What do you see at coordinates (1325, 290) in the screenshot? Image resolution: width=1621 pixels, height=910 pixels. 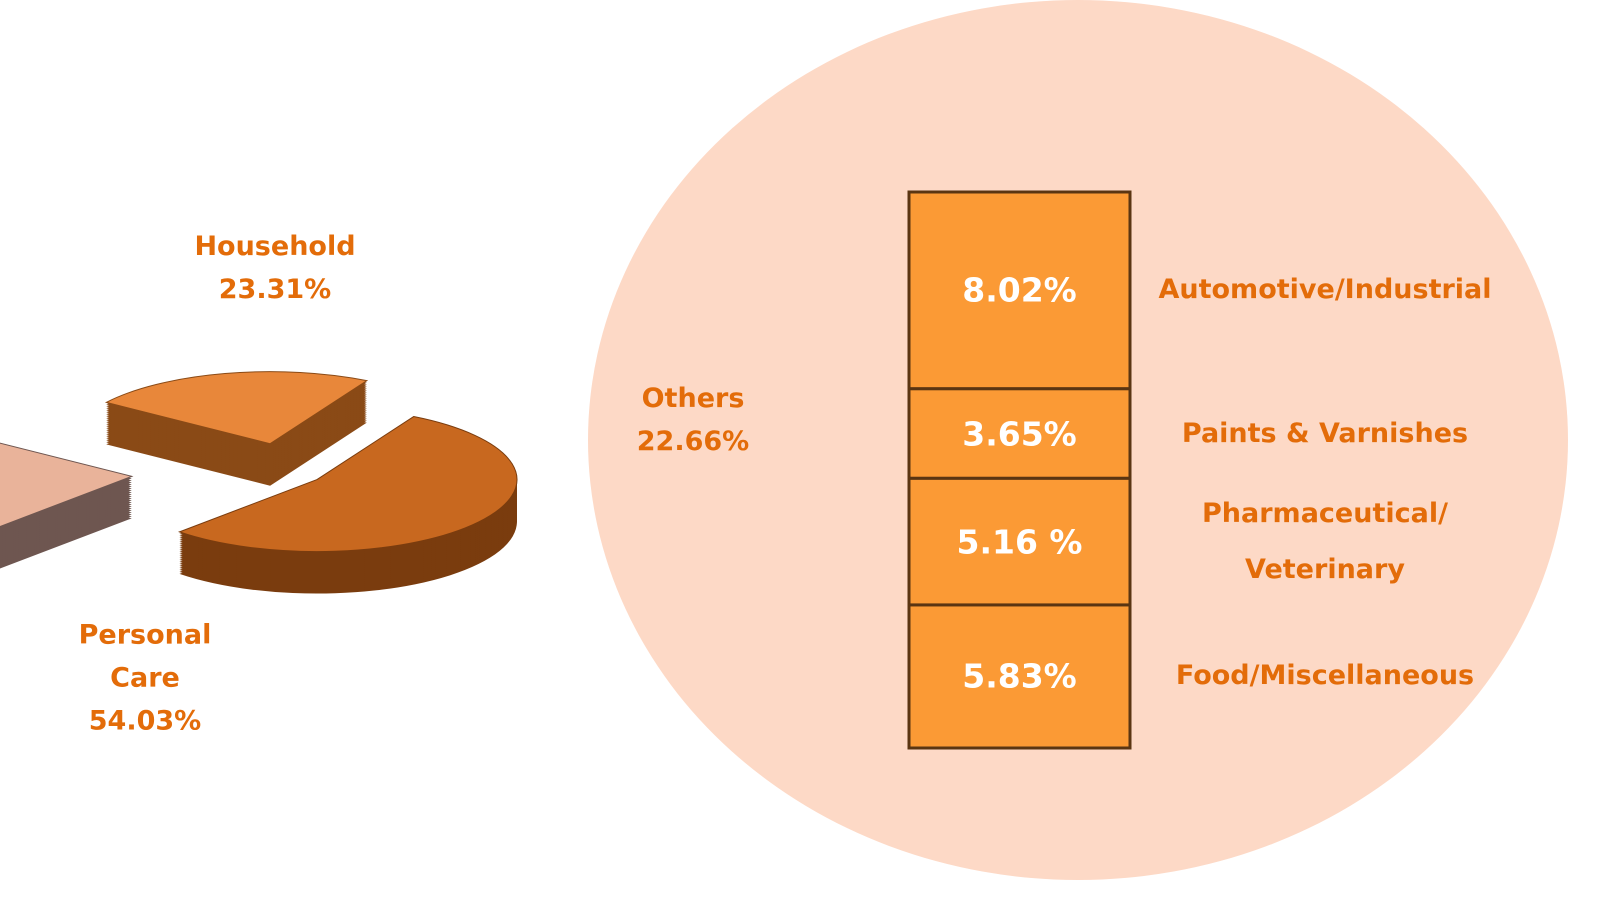 I see `segment-category: Automotive/Industrial` at bounding box center [1325, 290].